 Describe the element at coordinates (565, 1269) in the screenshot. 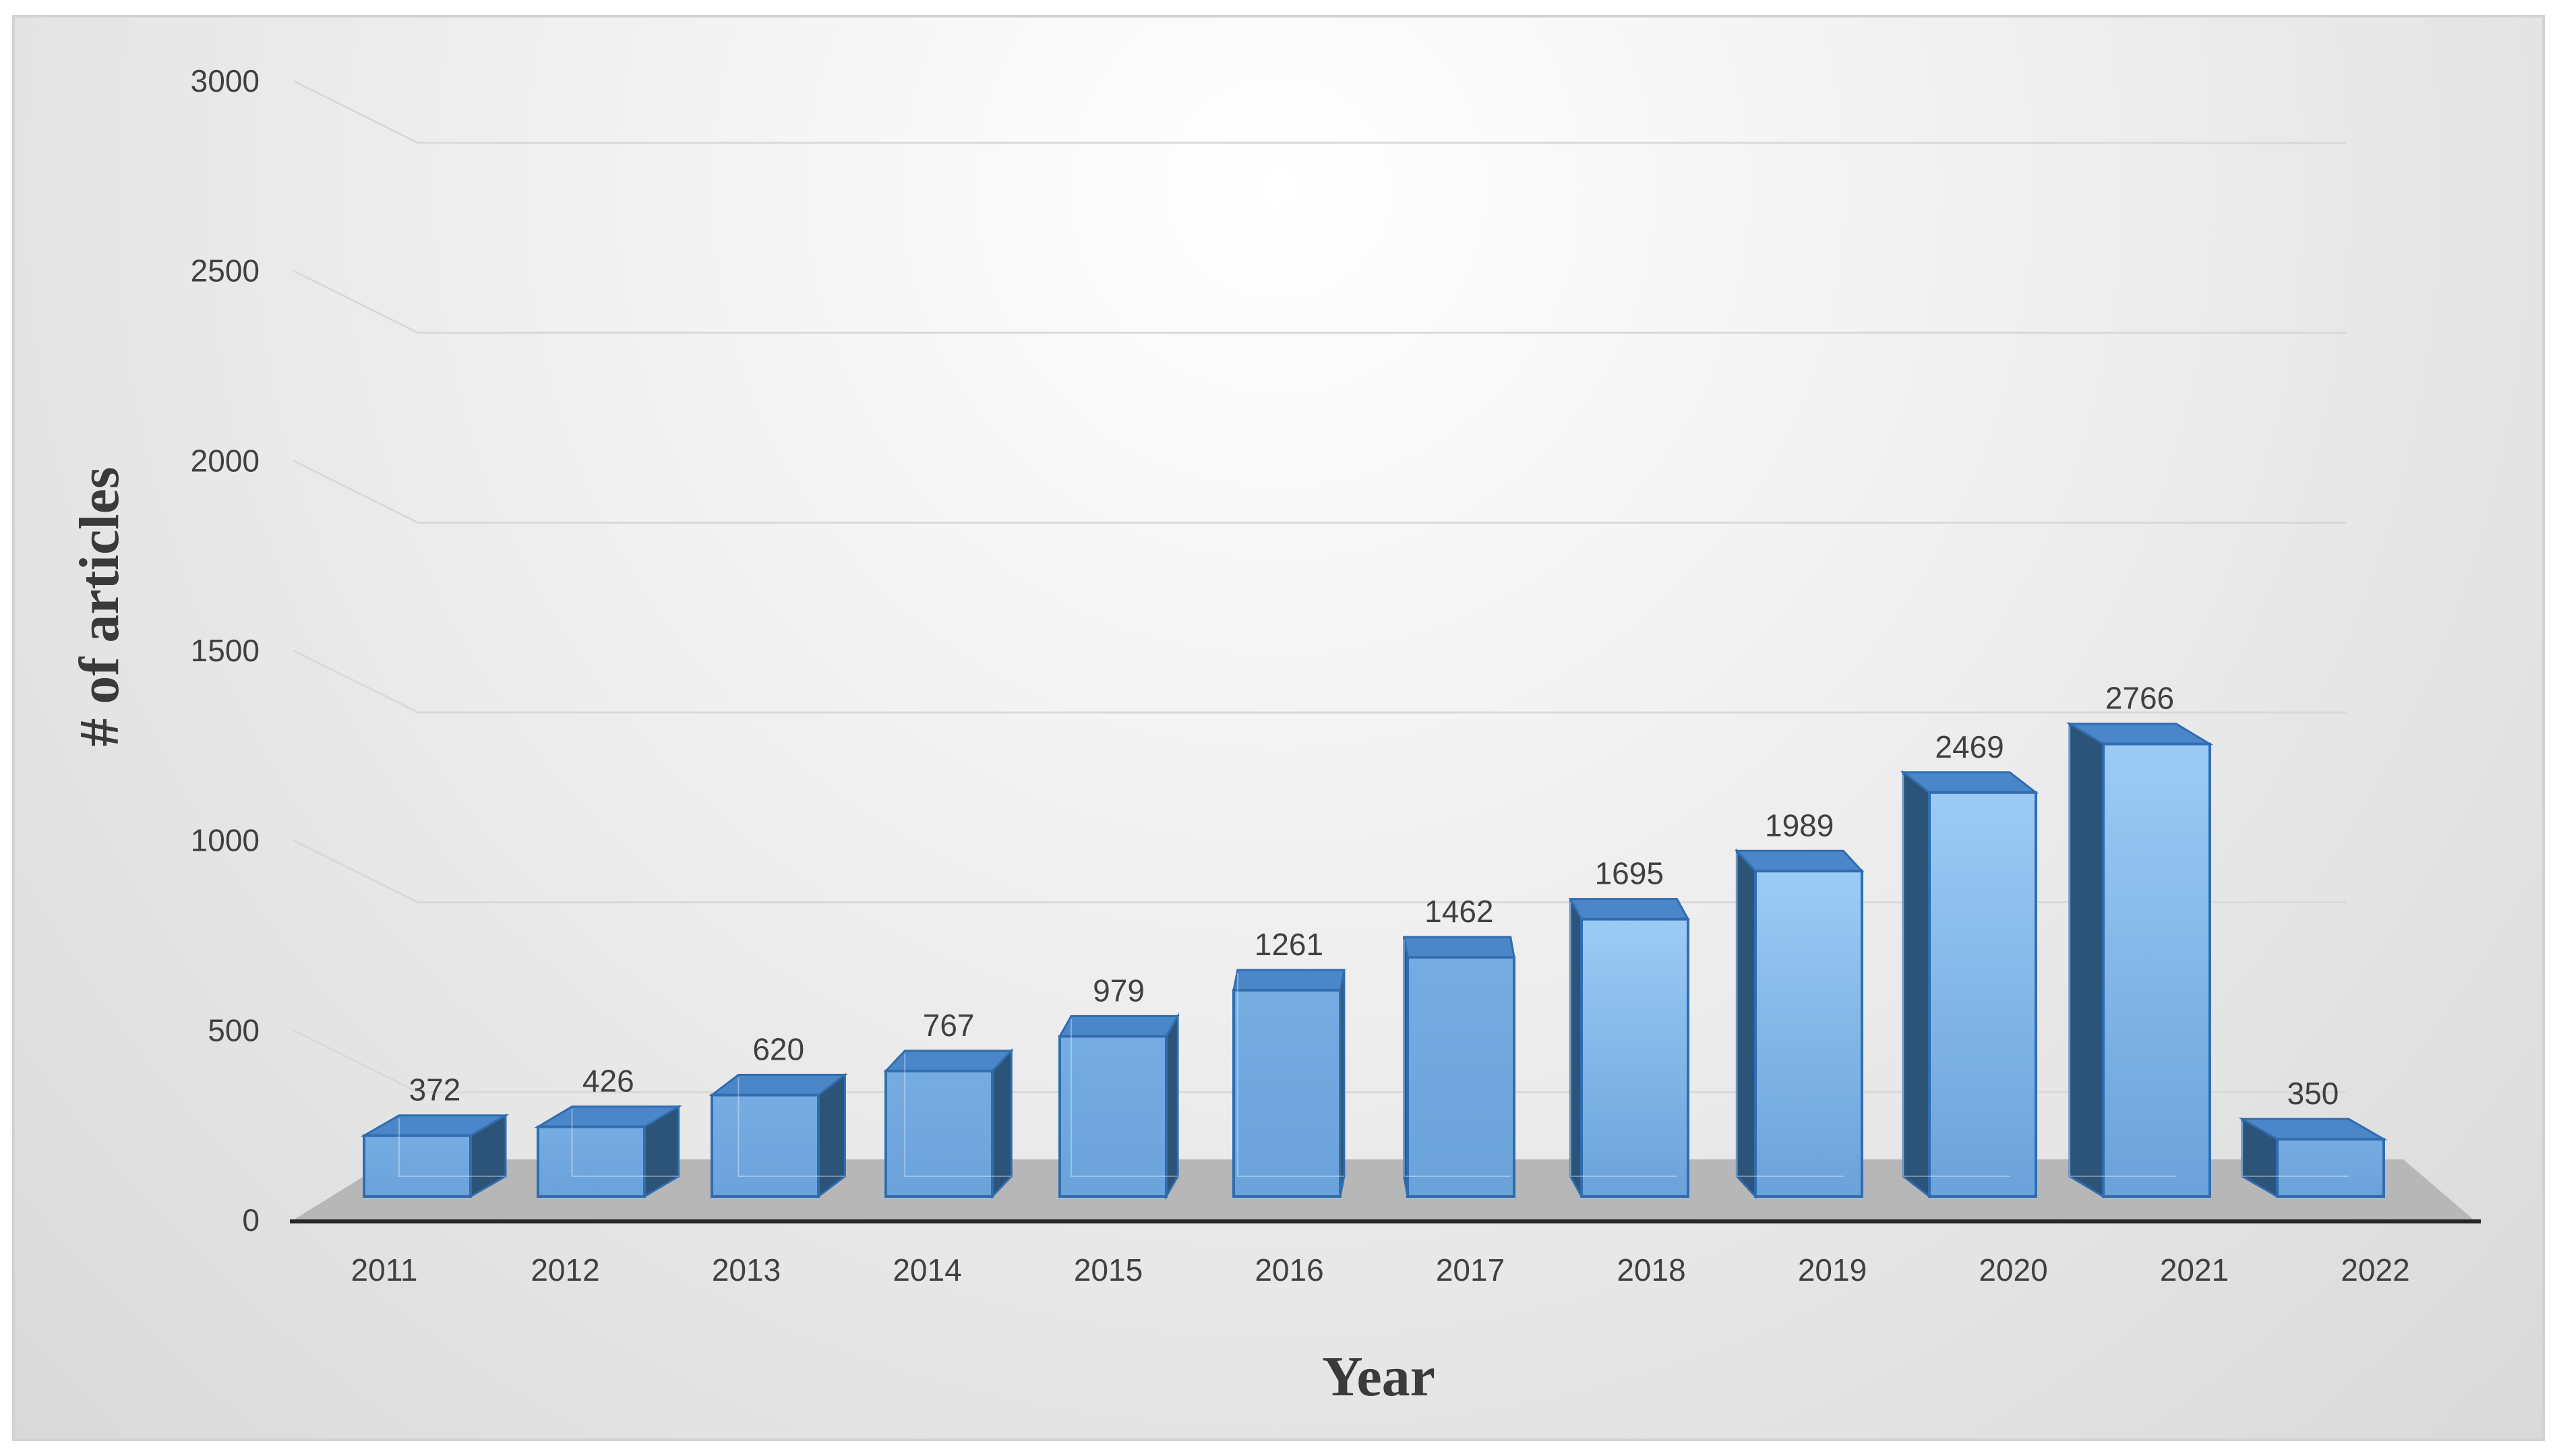

I see `x-tick-label: 2012` at that location.